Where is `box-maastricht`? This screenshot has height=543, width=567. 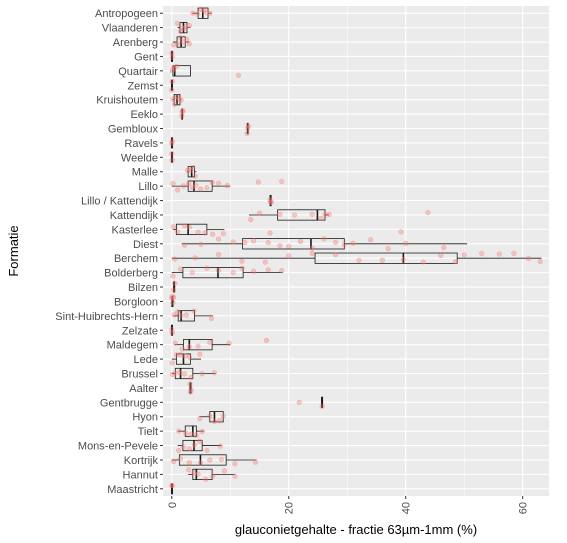
box-maastricht is located at coordinates (171, 489).